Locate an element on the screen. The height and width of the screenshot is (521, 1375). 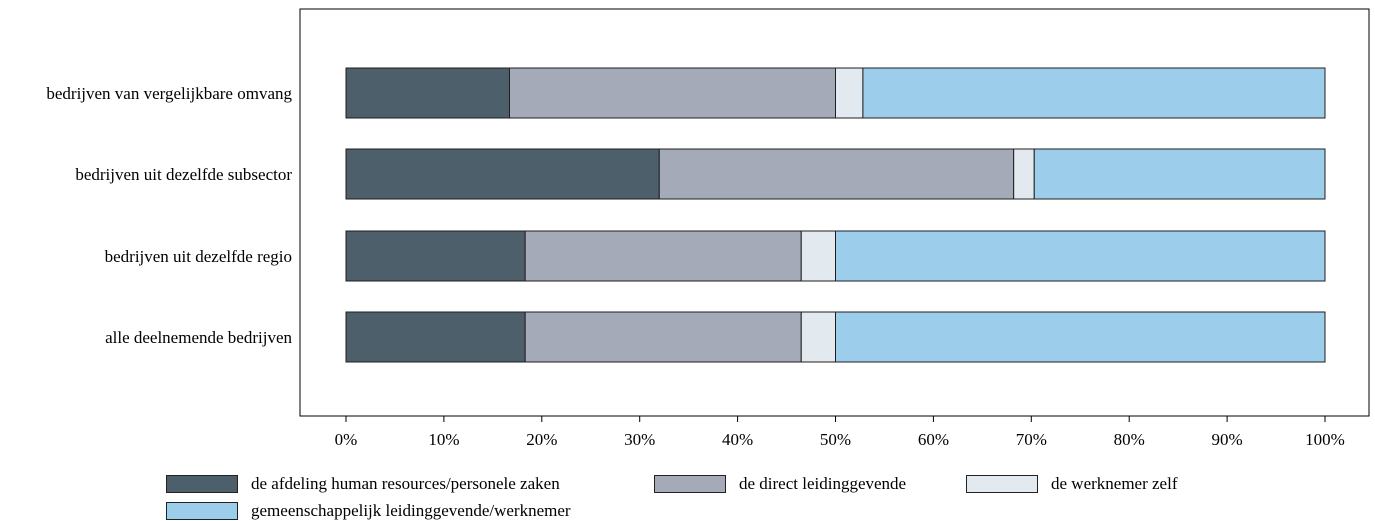
x-tick-label: 60% is located at coordinates (933, 439).